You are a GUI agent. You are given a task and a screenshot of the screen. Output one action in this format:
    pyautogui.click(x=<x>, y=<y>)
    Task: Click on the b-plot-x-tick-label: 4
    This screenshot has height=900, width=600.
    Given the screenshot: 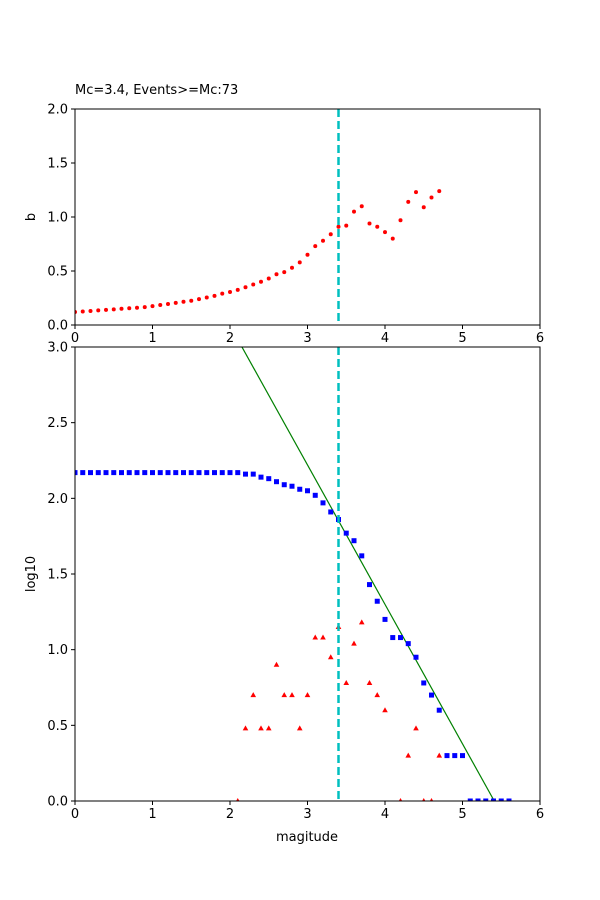 What is the action you would take?
    pyautogui.click(x=385, y=338)
    